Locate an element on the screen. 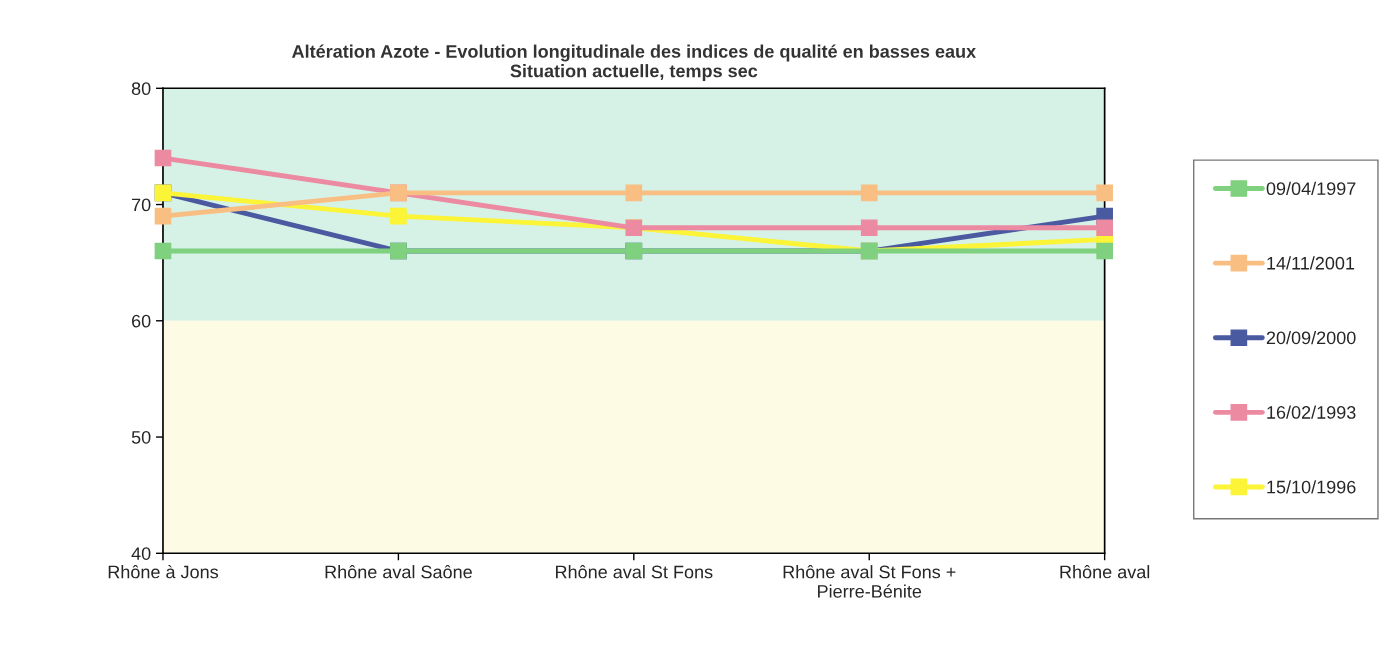  legend-label: 14/11/2001 is located at coordinates (1311, 263).